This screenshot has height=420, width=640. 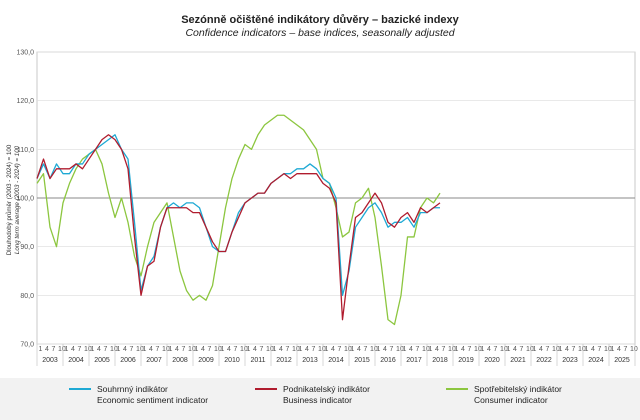 What do you see at coordinates (492, 360) in the screenshot?
I see `x-year-label: 2020` at bounding box center [492, 360].